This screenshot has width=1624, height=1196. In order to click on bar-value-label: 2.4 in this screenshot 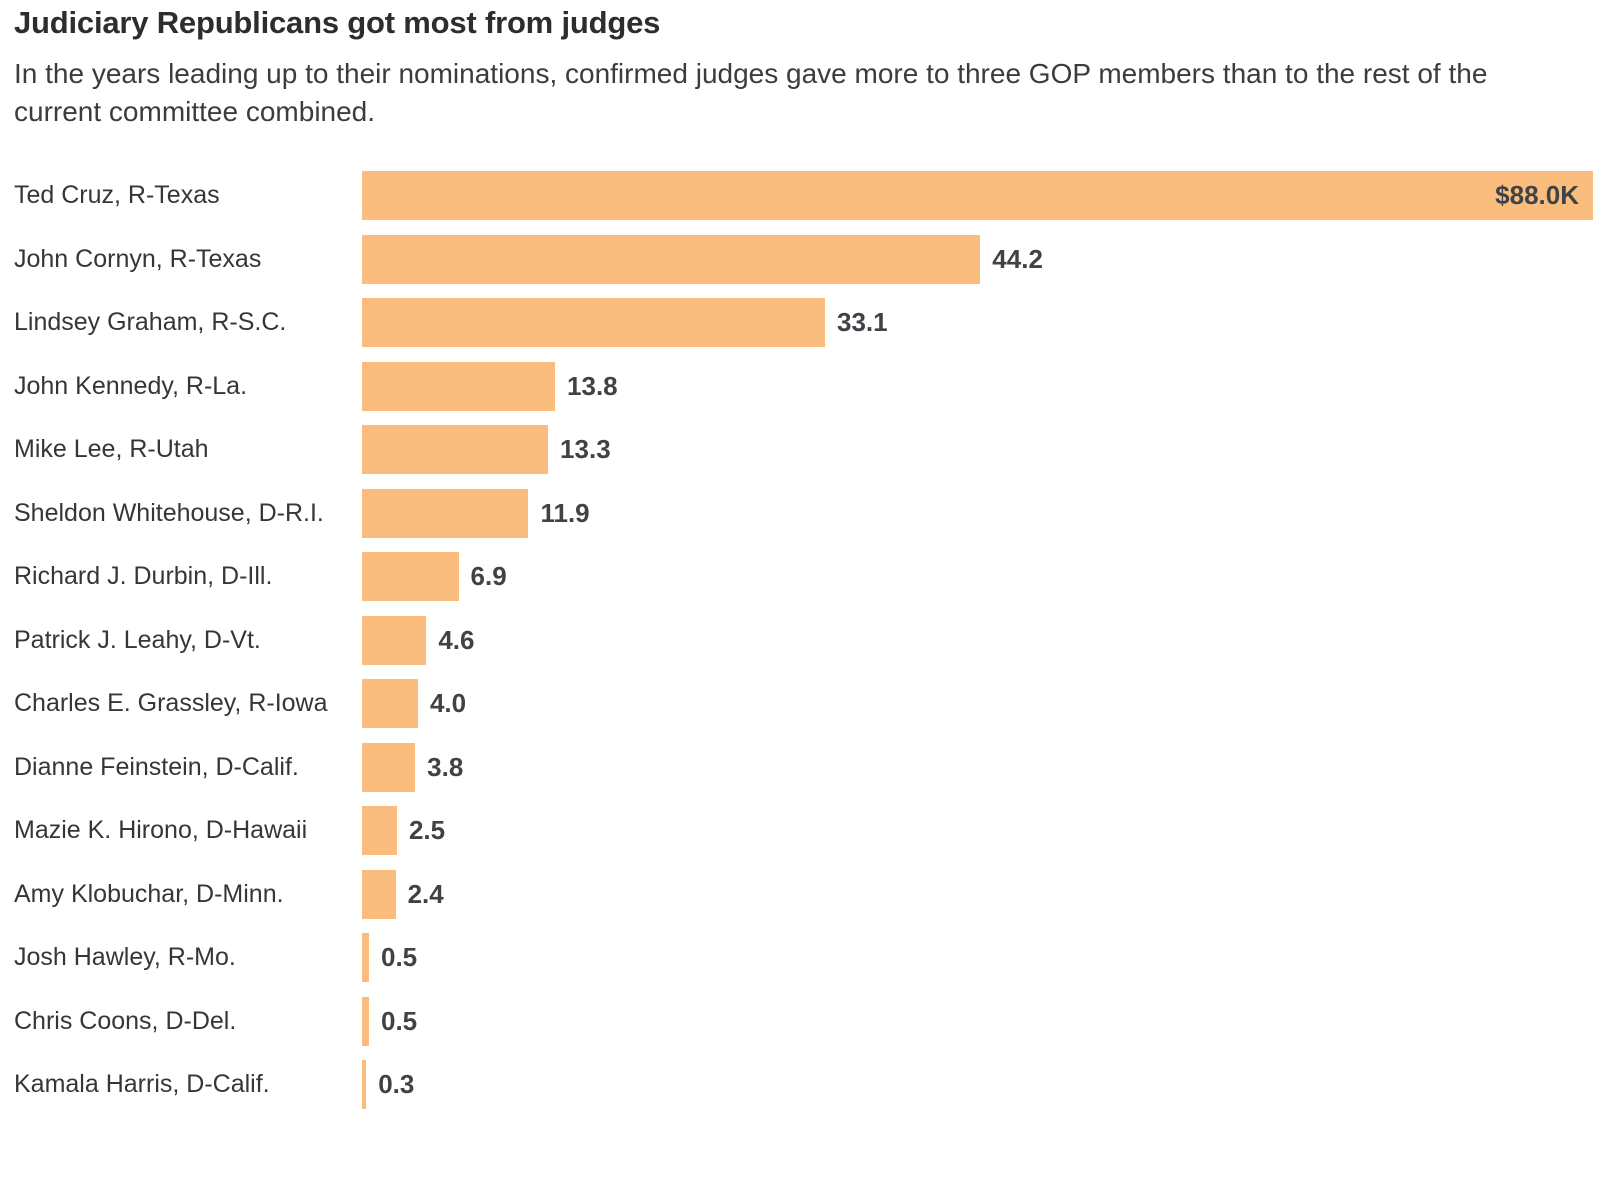, I will do `click(425, 893)`.